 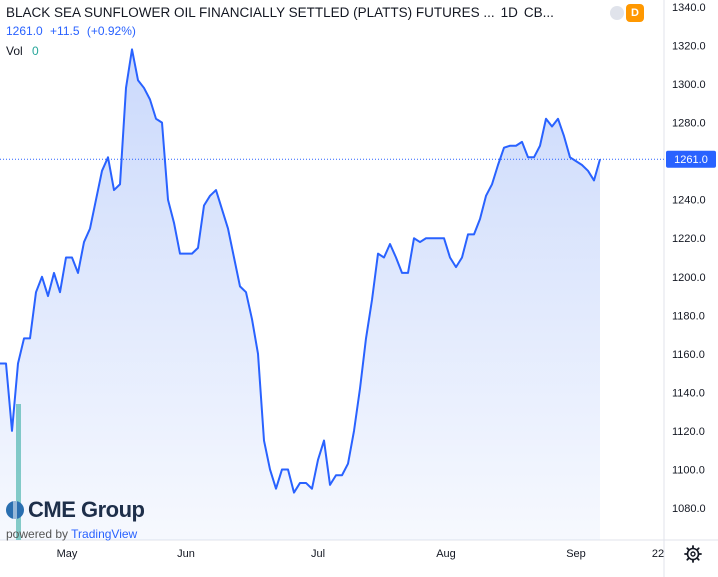 What do you see at coordinates (104, 534) in the screenshot?
I see `tradingview-link: TradingView` at bounding box center [104, 534].